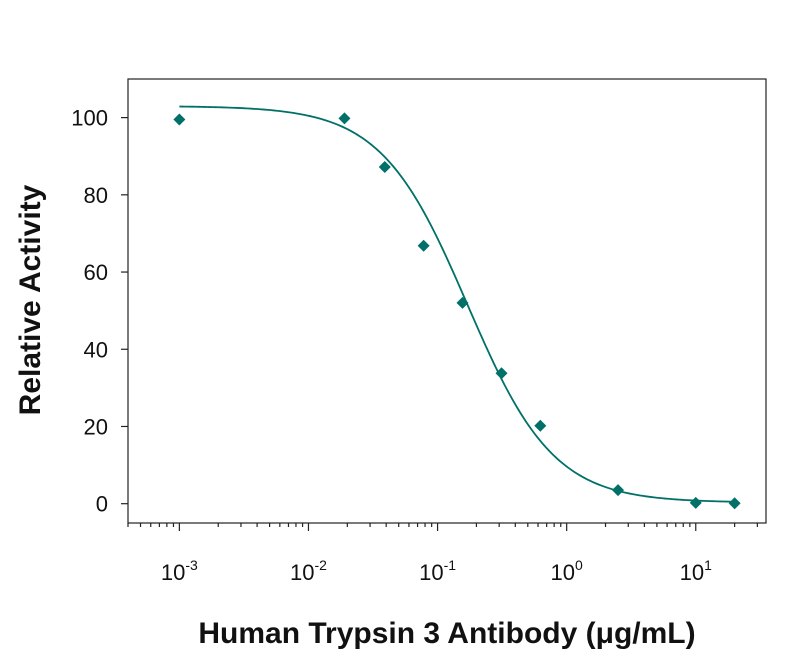 Image resolution: width=805 pixels, height=659 pixels. Describe the element at coordinates (30, 299) in the screenshot. I see `y-axis-title: Relative Activity` at that location.